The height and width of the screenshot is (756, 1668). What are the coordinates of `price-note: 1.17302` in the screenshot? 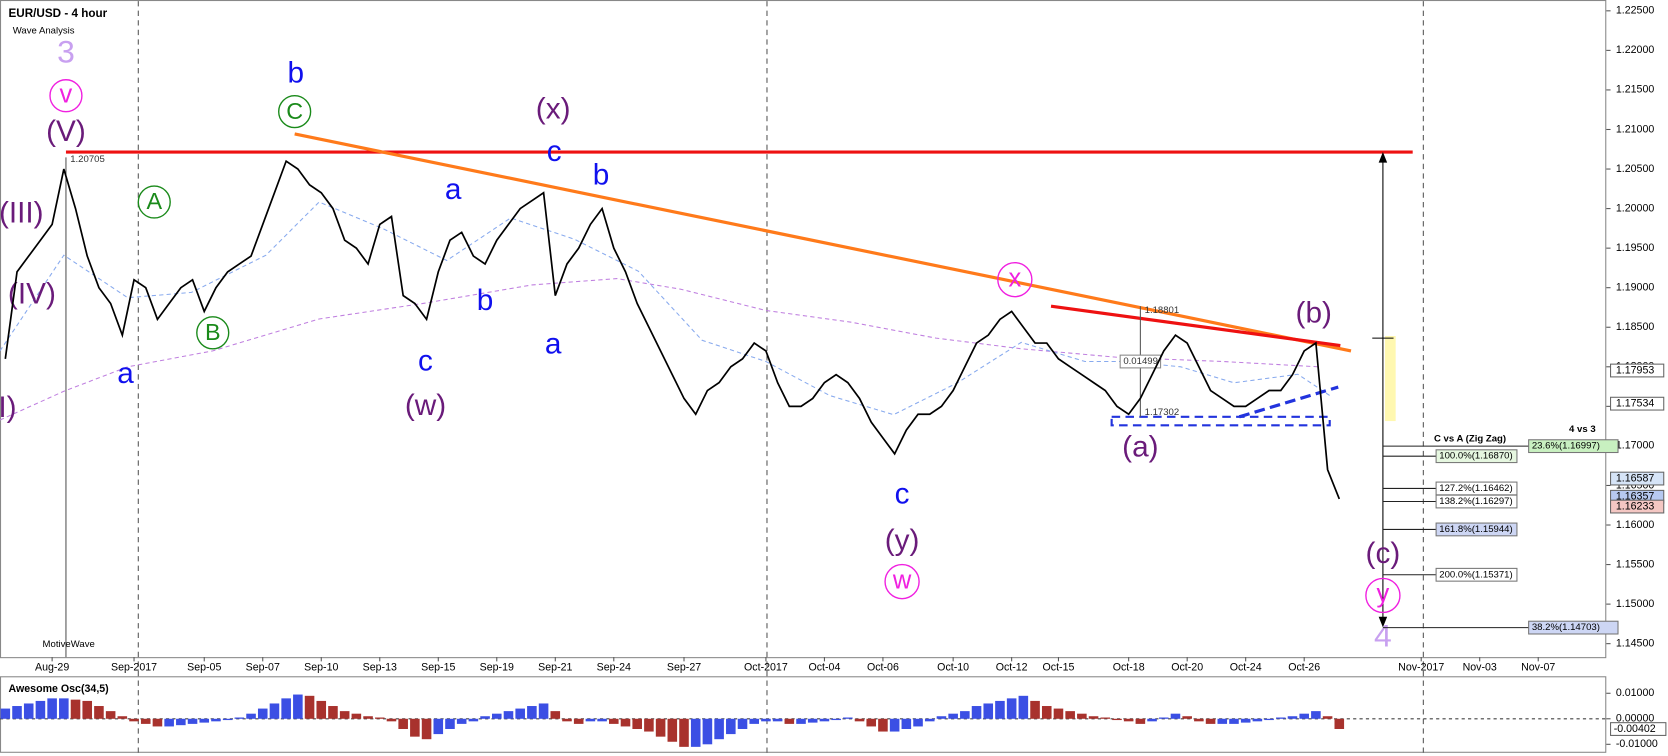 It's located at (1162, 412).